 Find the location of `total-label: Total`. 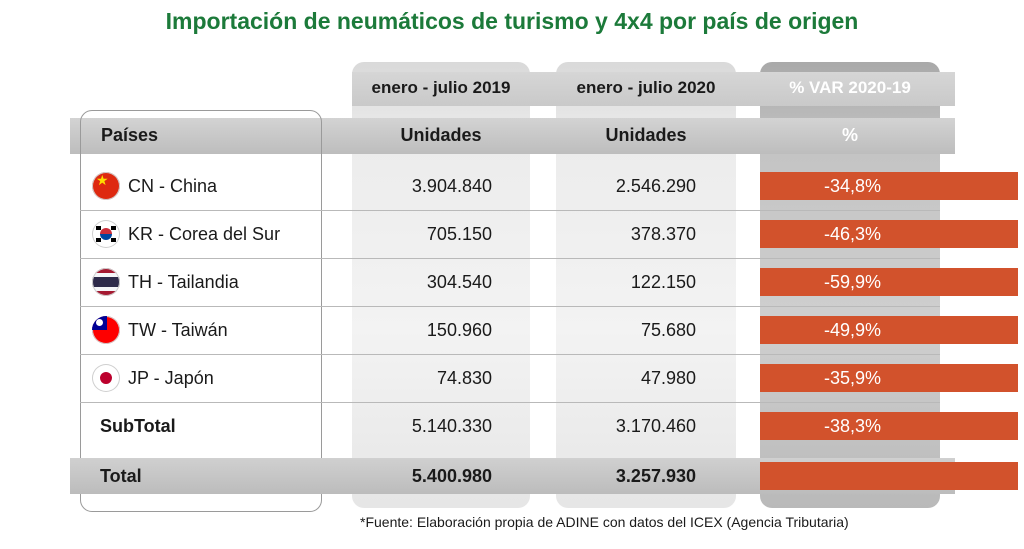

total-label: Total is located at coordinates (121, 475).